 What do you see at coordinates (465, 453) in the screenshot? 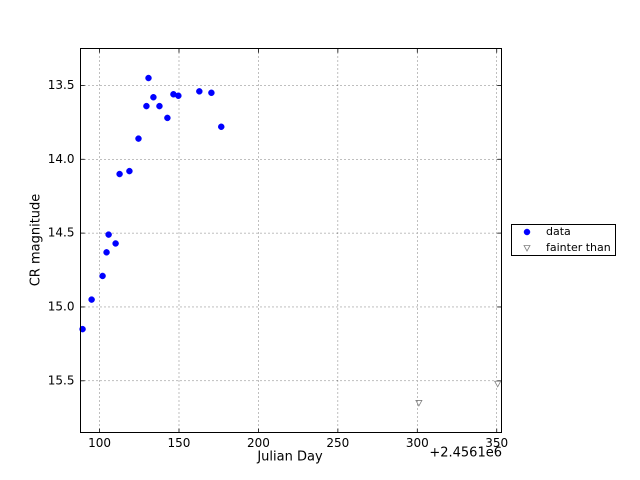
I see `x-offset-label: +2.4561e6` at bounding box center [465, 453].